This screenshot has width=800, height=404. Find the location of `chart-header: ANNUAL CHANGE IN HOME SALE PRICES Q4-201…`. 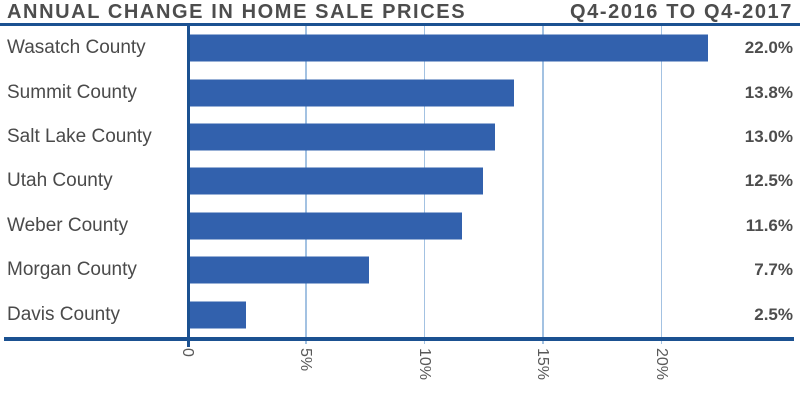

chart-header: ANNUAL CHANGE IN HOME SALE PRICES Q4-201… is located at coordinates (400, 13).